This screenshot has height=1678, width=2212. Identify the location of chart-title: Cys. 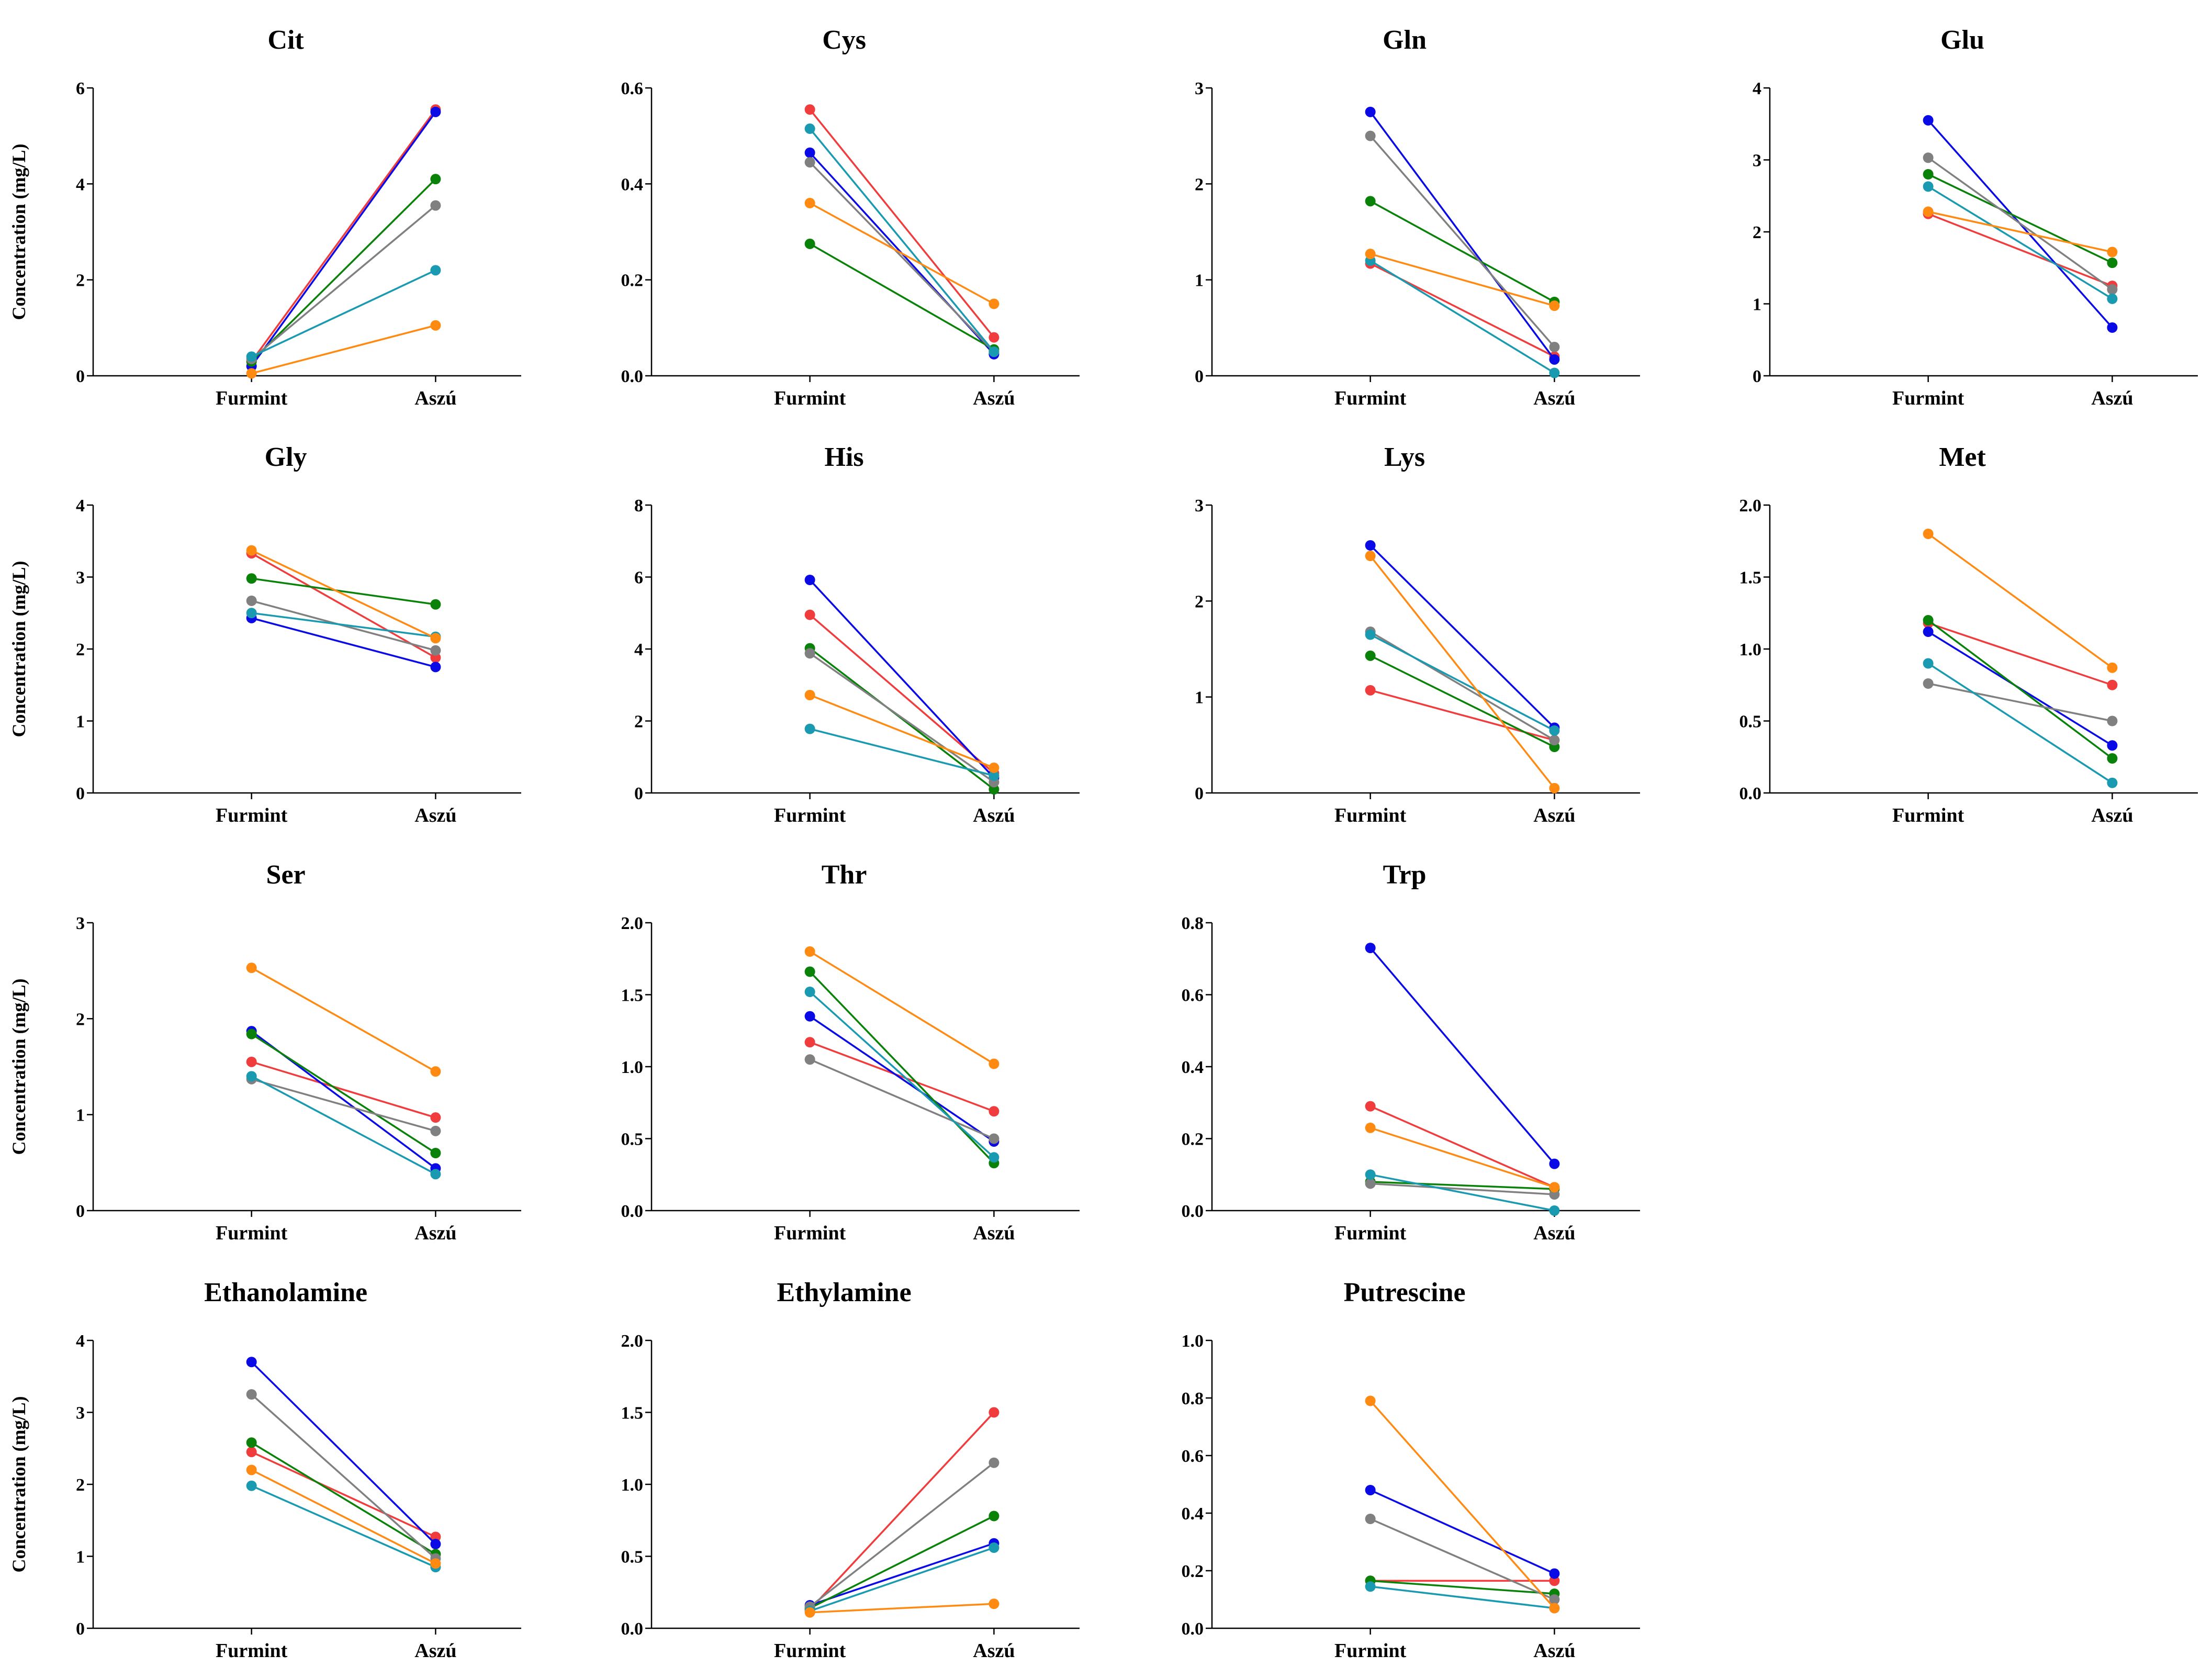
(844, 40).